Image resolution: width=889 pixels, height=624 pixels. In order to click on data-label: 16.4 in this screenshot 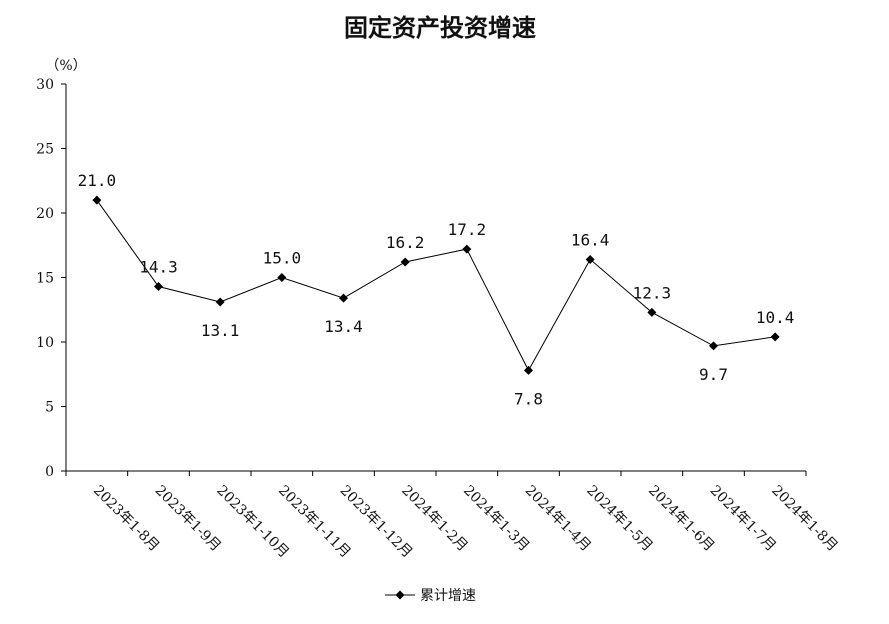, I will do `click(590, 239)`.